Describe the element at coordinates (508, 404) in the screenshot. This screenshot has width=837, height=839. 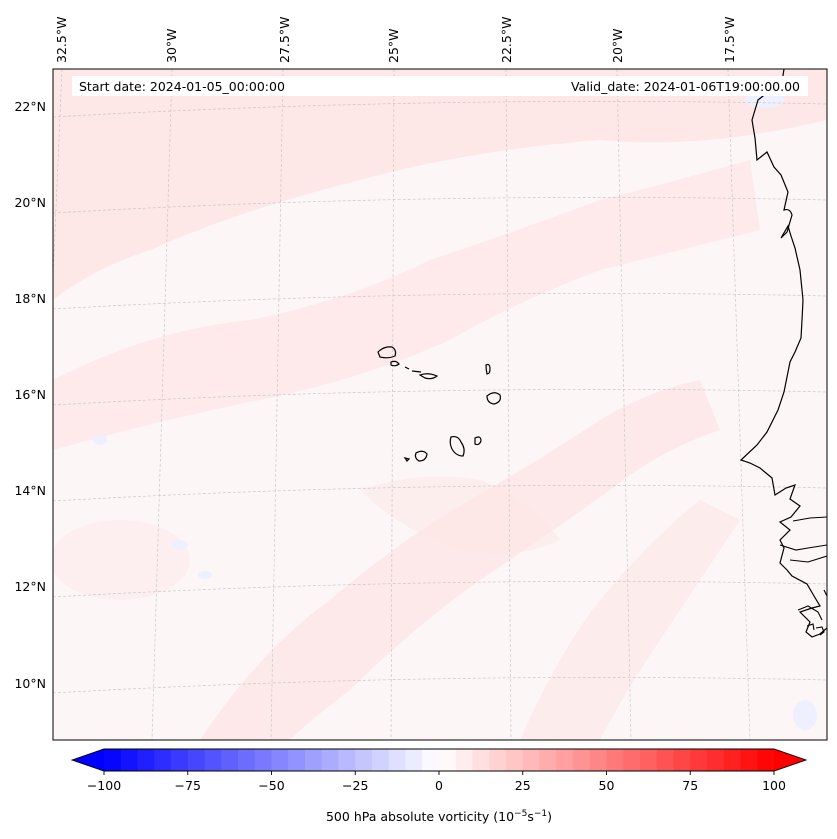
I see `gridline-lon-22-5W` at that location.